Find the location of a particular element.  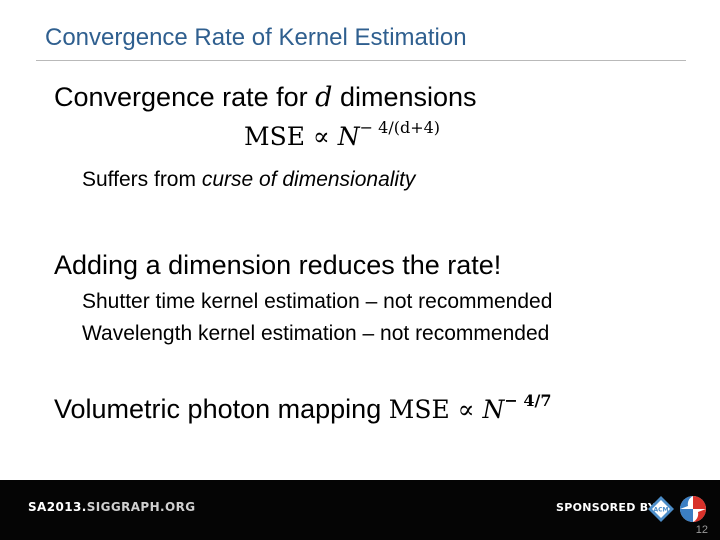

mse-formula-general: MSE ∝ N− 4/(d+4) is located at coordinates (342, 134).